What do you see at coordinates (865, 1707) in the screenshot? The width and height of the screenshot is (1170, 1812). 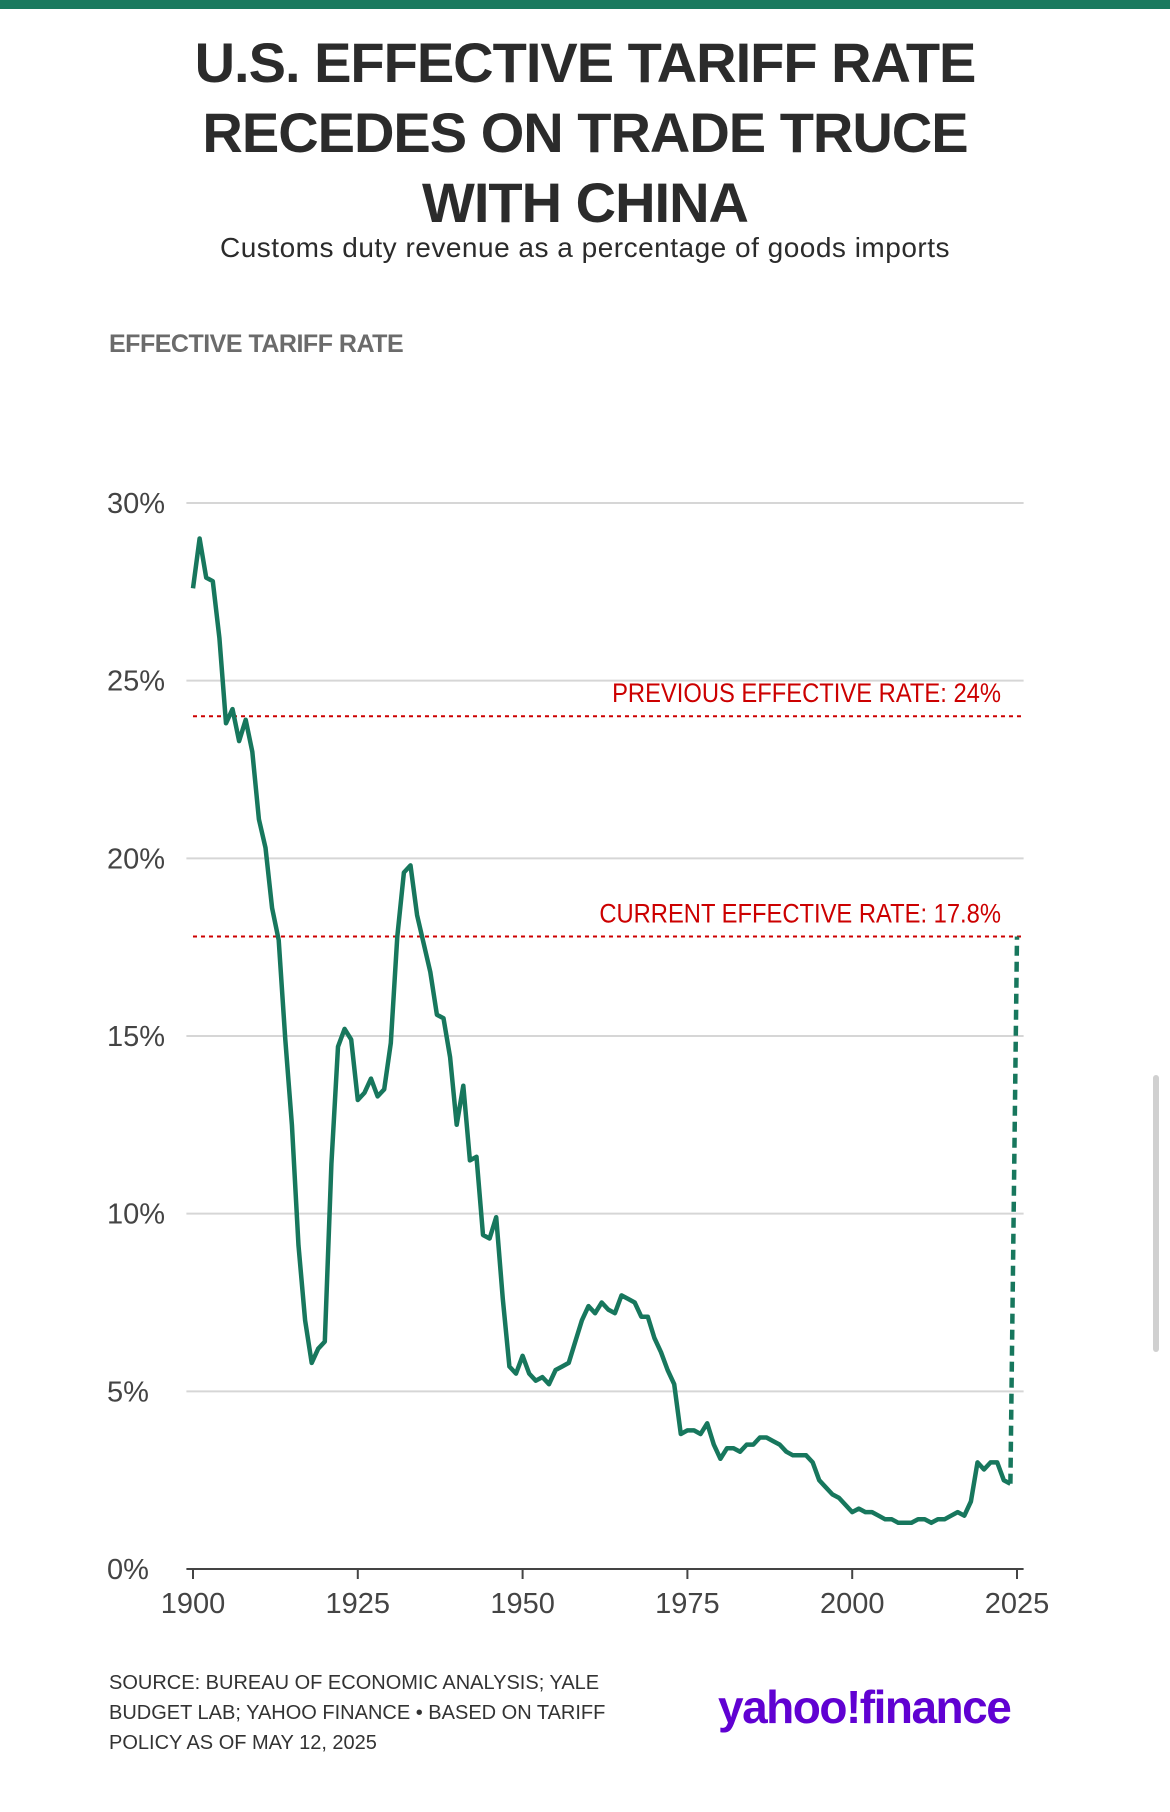 I see `logo: yahoo!finance` at bounding box center [865, 1707].